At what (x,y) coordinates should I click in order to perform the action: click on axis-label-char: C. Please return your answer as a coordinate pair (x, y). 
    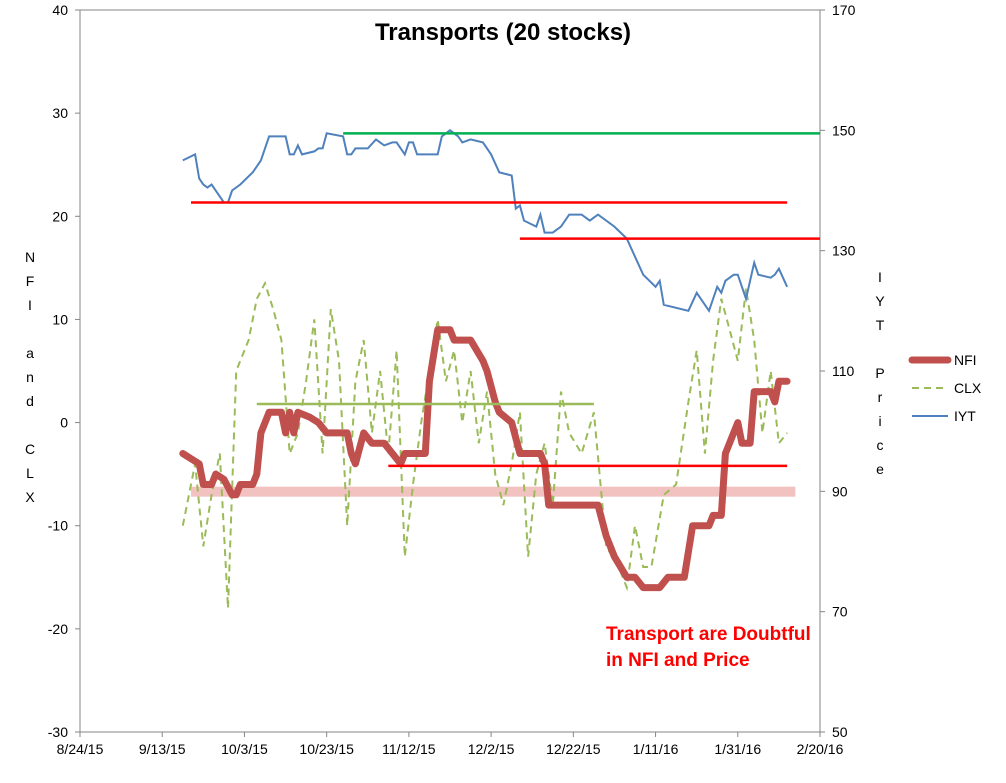
    Looking at the image, I should click on (30, 449).